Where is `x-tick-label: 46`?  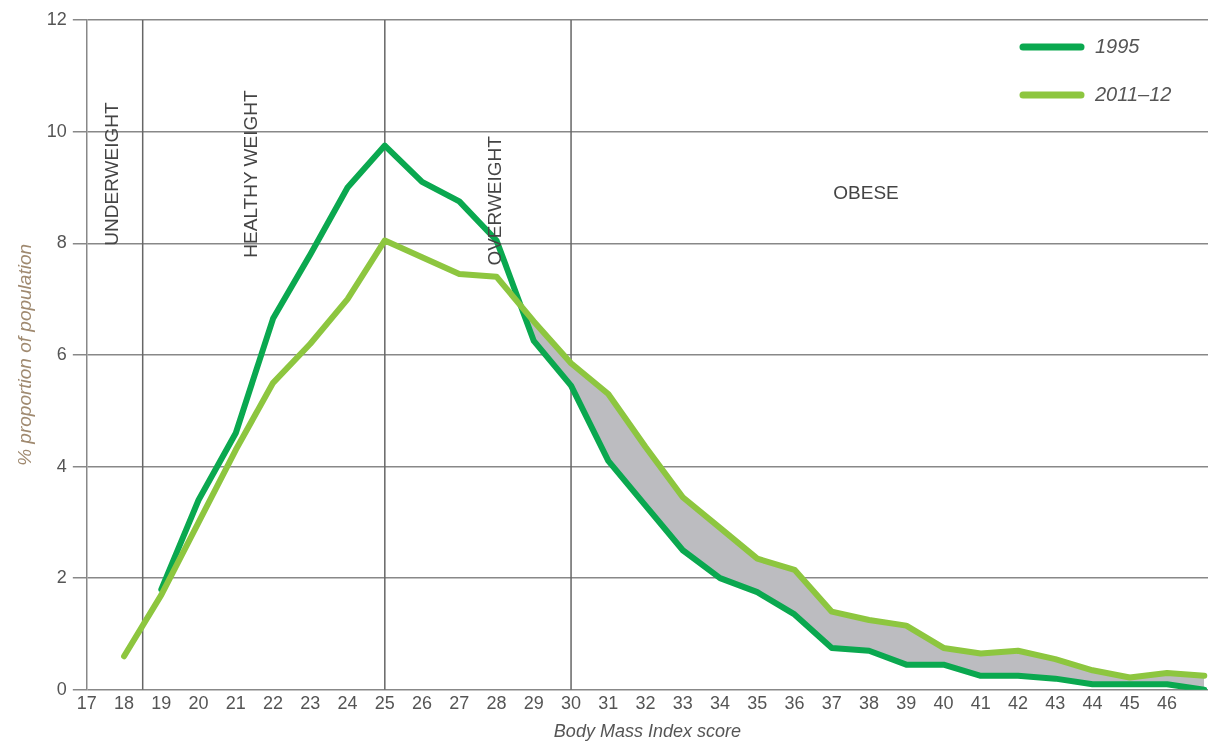 x-tick-label: 46 is located at coordinates (1167, 702).